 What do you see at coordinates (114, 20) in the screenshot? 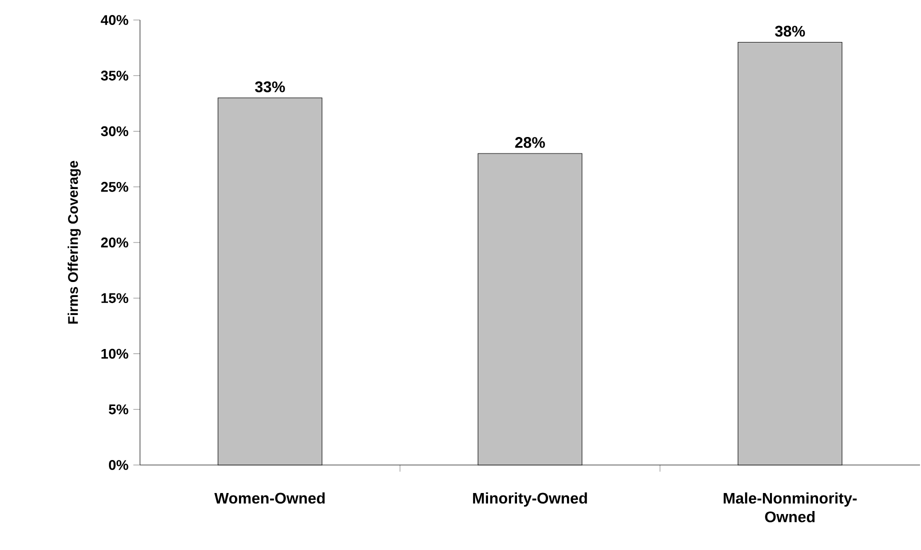
I see `y-tick-label: 40%` at bounding box center [114, 20].